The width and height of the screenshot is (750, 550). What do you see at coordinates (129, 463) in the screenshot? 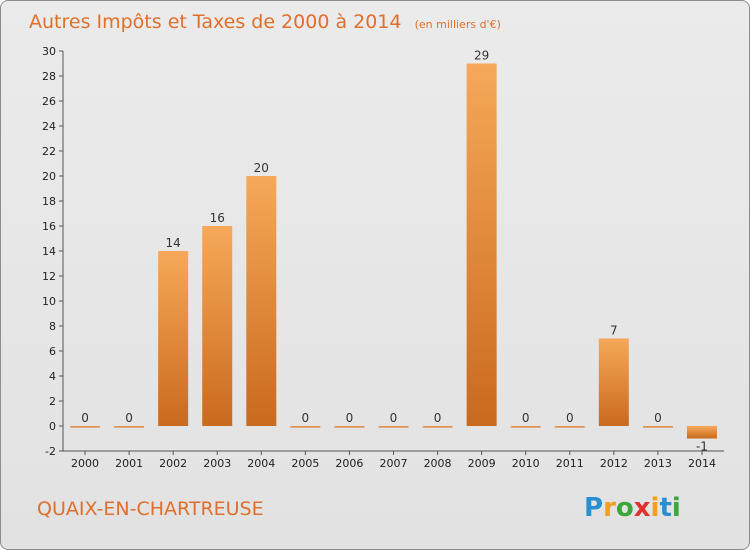
I see `x-tick-label: 2001` at bounding box center [129, 463].